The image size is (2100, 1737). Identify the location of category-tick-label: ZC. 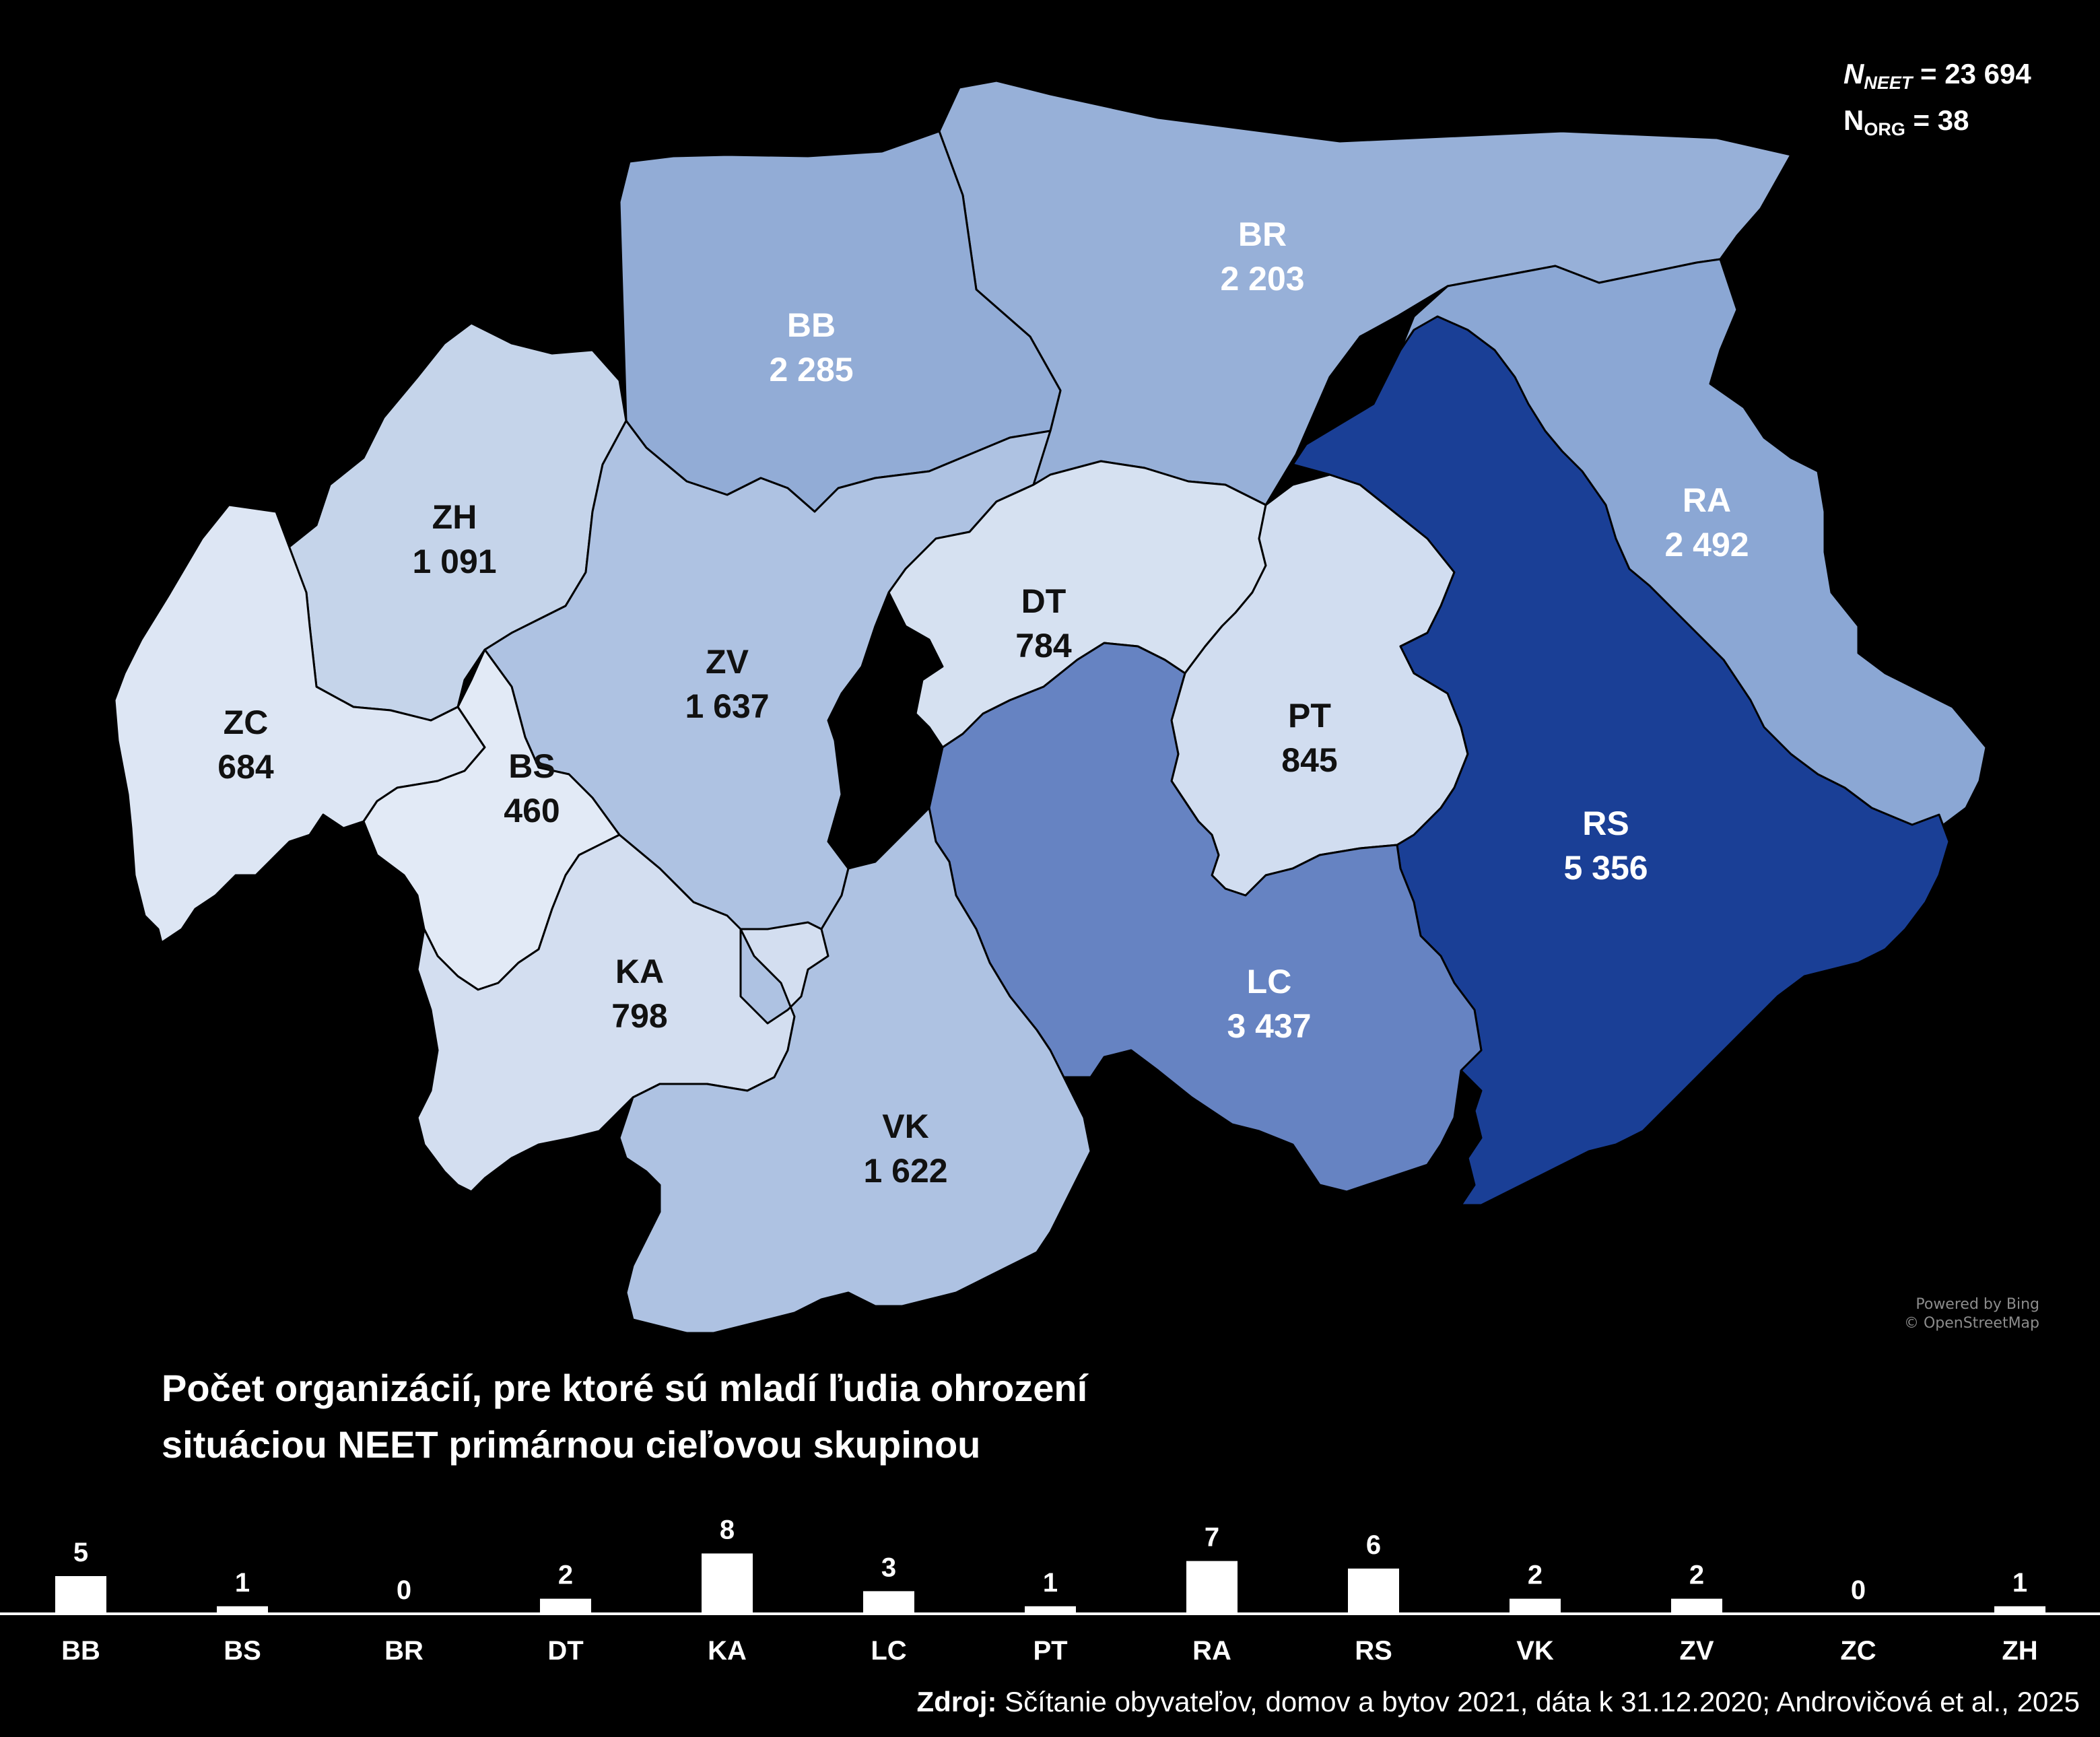
(1858, 1651).